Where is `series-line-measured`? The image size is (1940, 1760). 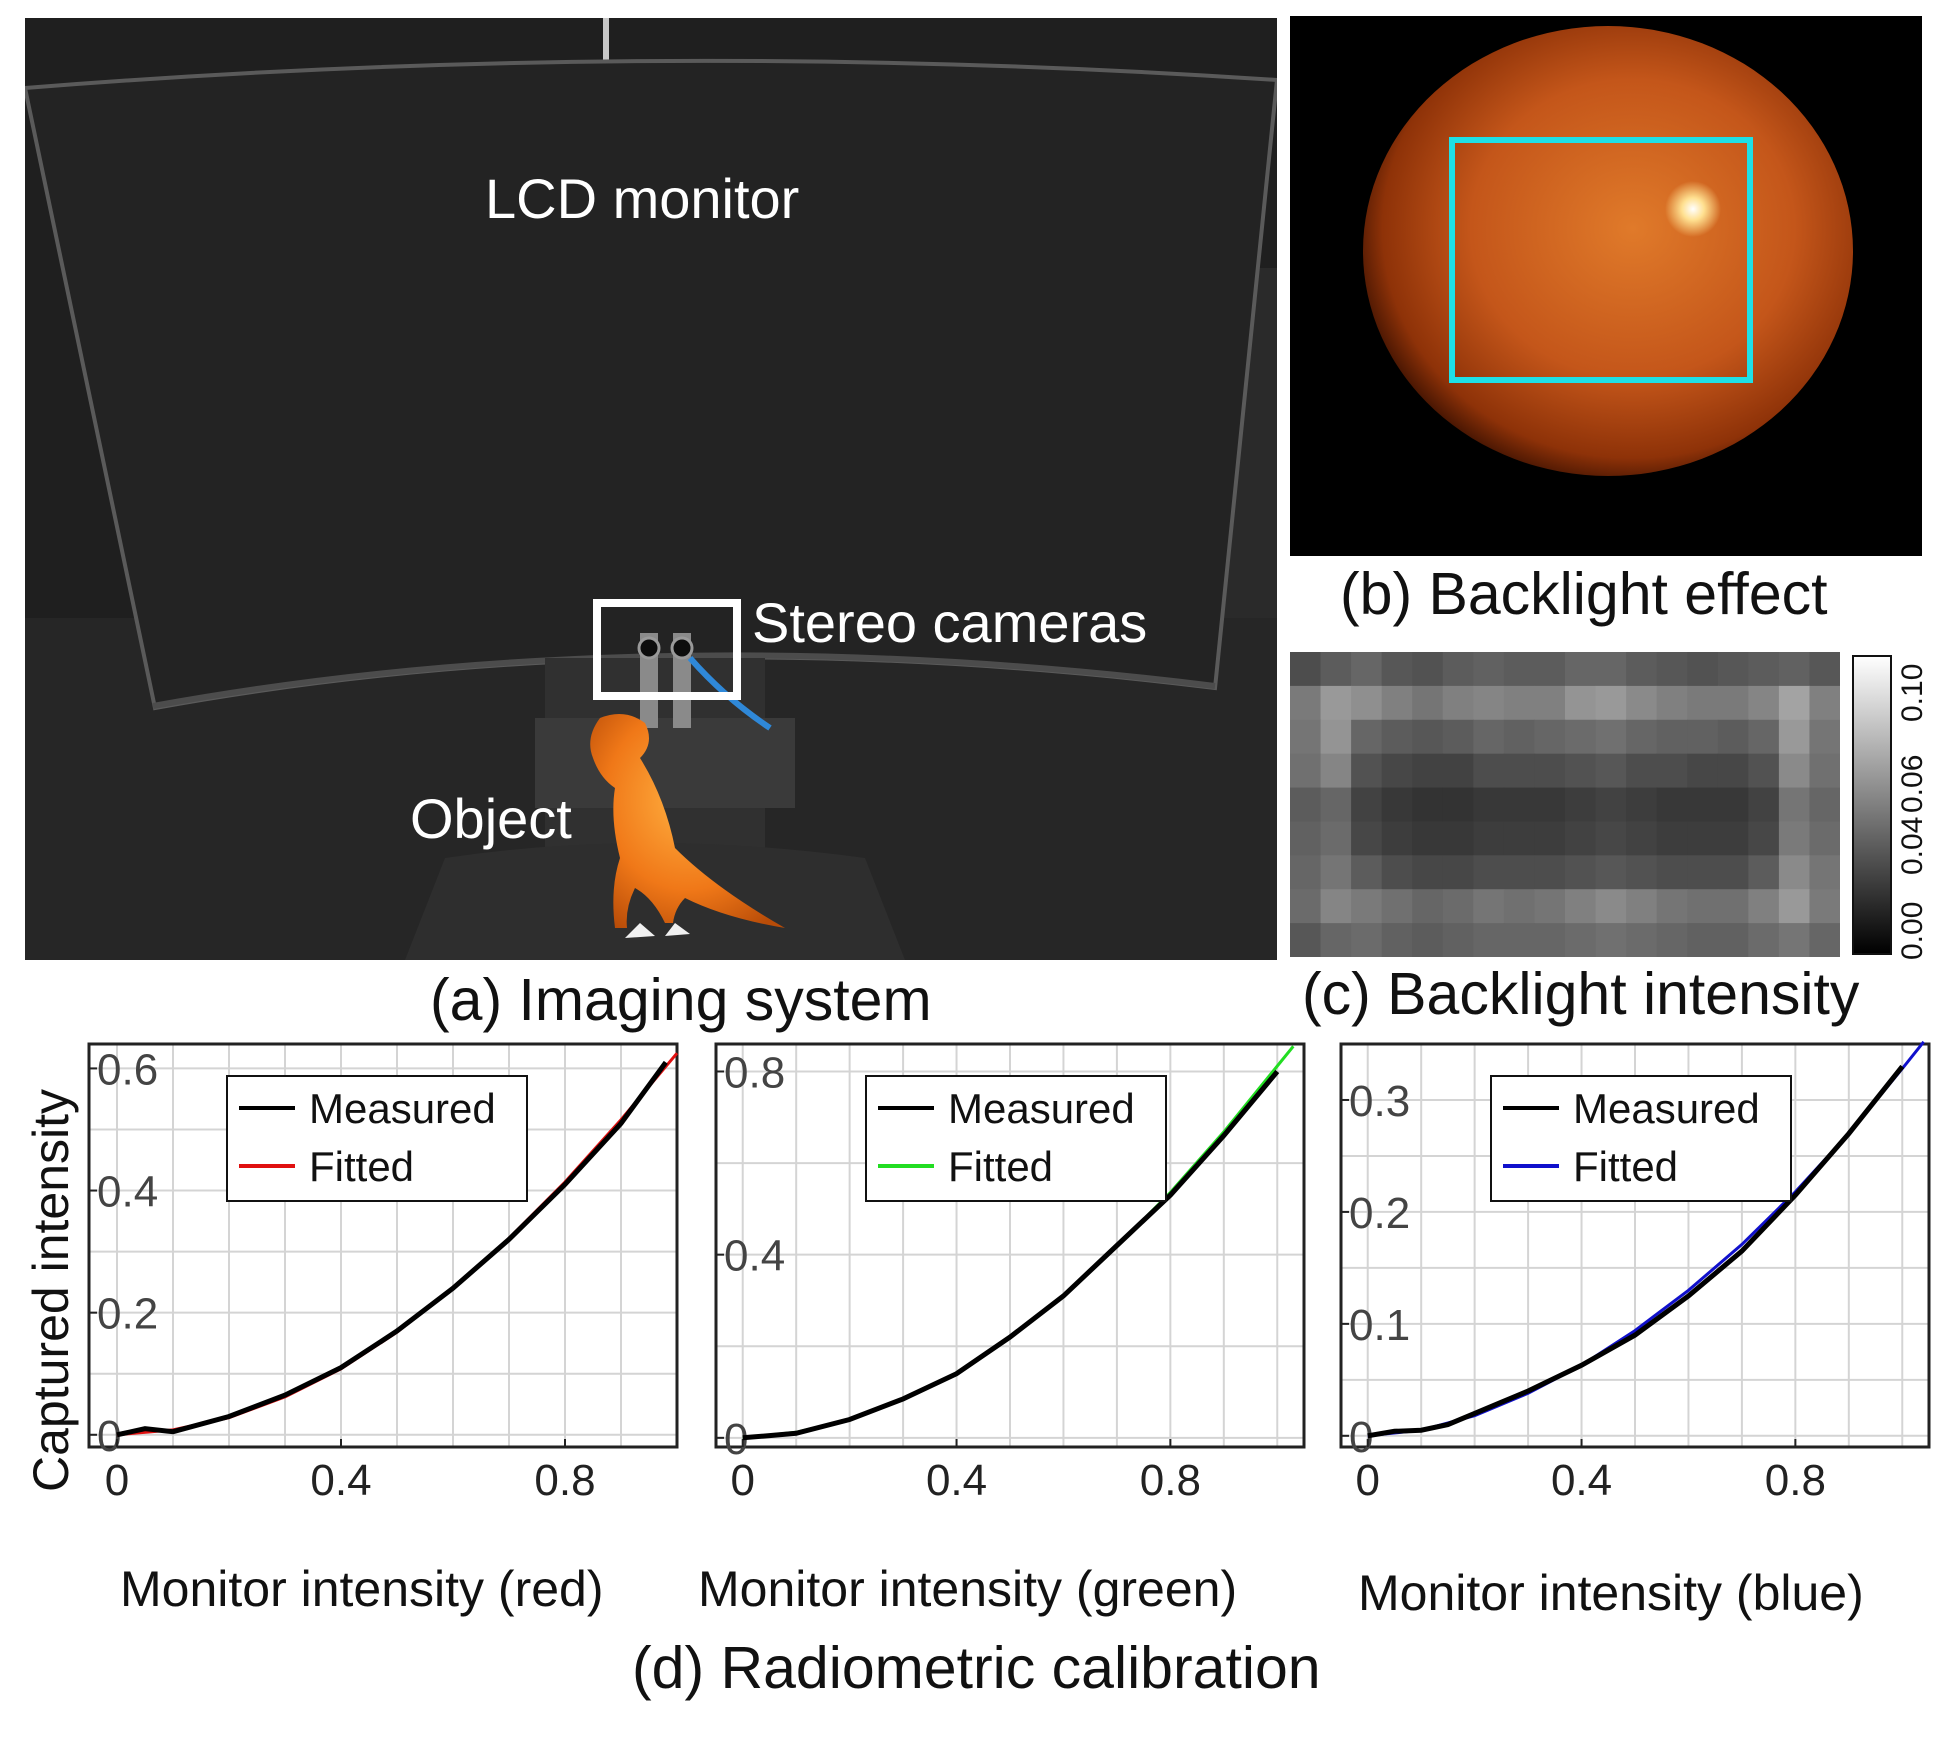
series-line-measured is located at coordinates (1011, 1255).